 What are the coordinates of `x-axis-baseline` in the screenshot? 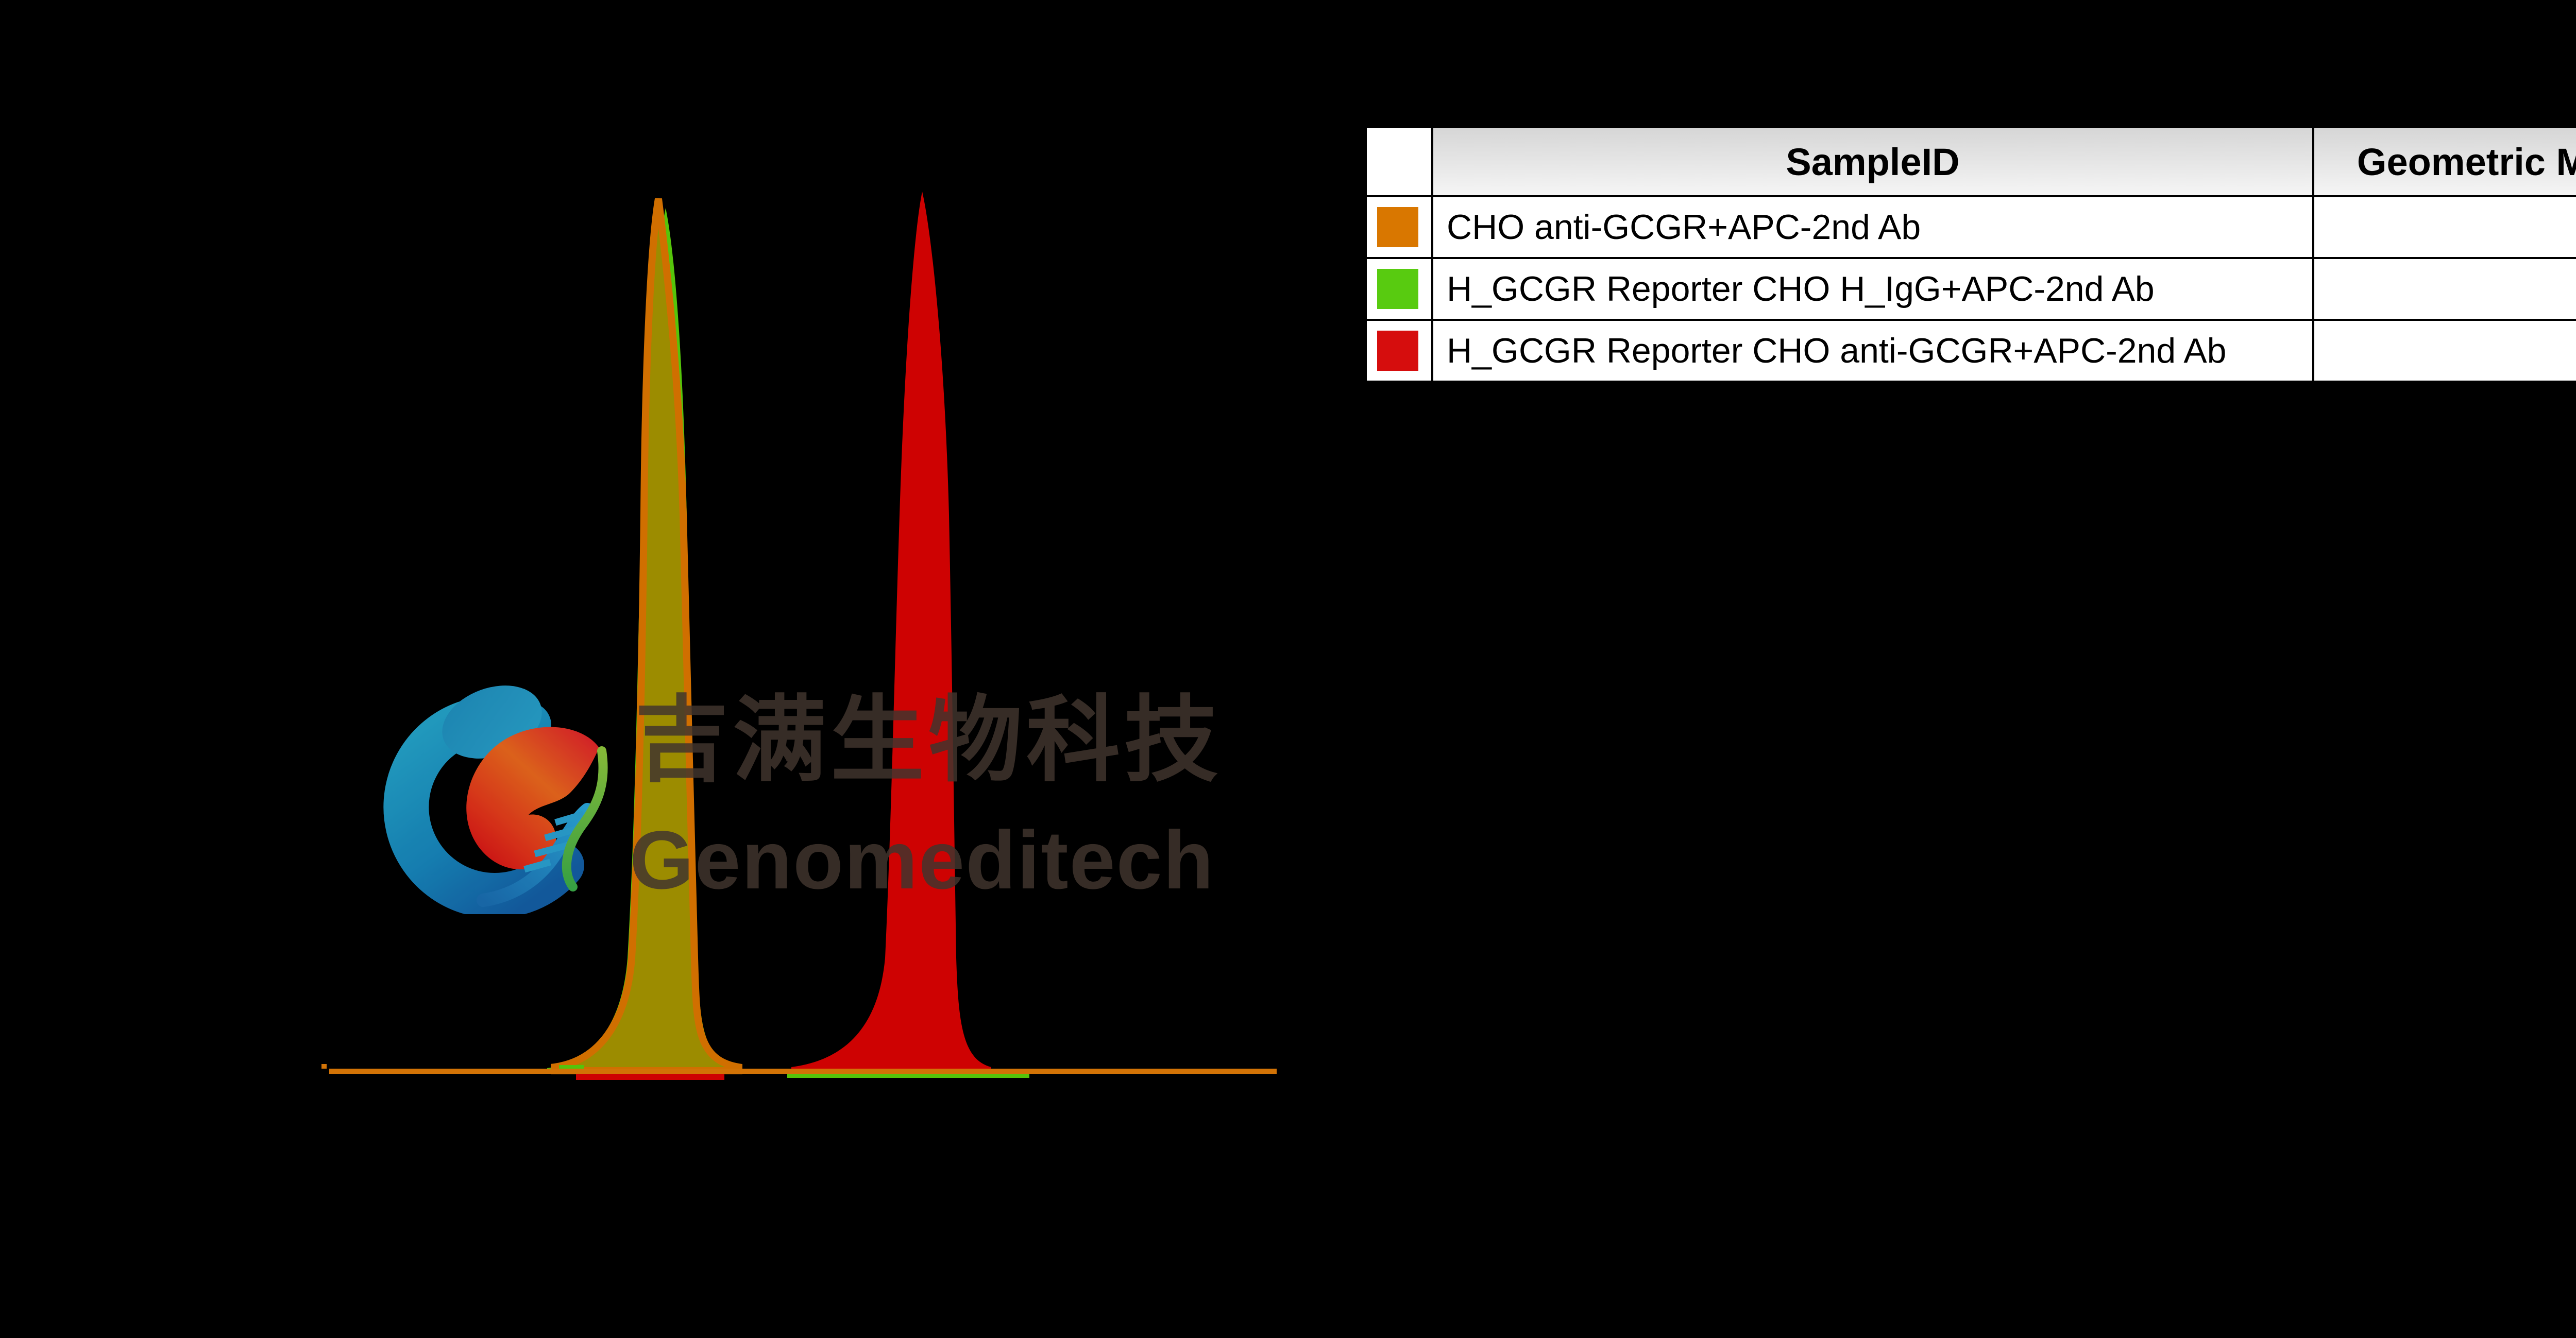 It's located at (803, 1071).